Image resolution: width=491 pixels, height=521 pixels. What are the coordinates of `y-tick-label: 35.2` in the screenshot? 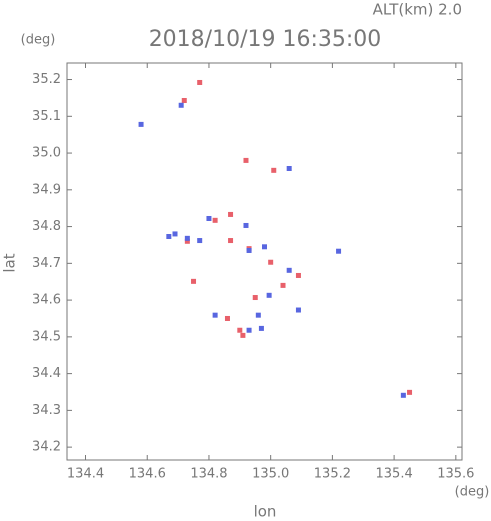 It's located at (46, 79).